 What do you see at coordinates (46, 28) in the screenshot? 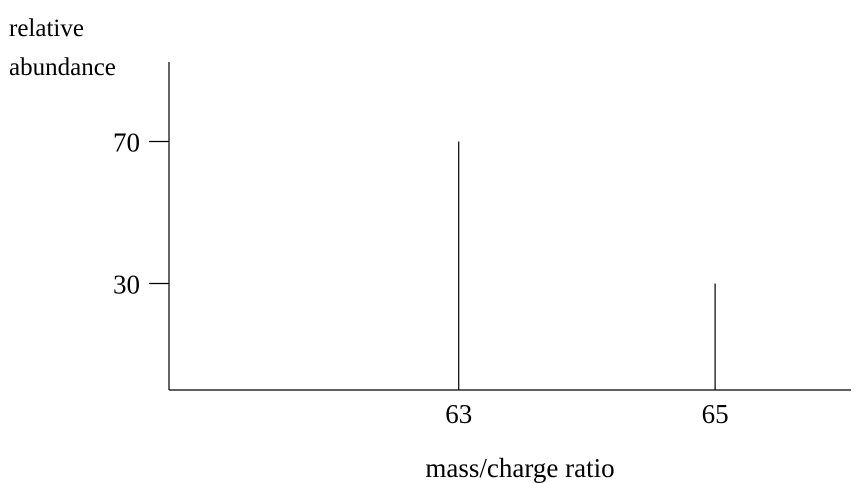
I see `y-axis-title-line-1: relative` at bounding box center [46, 28].